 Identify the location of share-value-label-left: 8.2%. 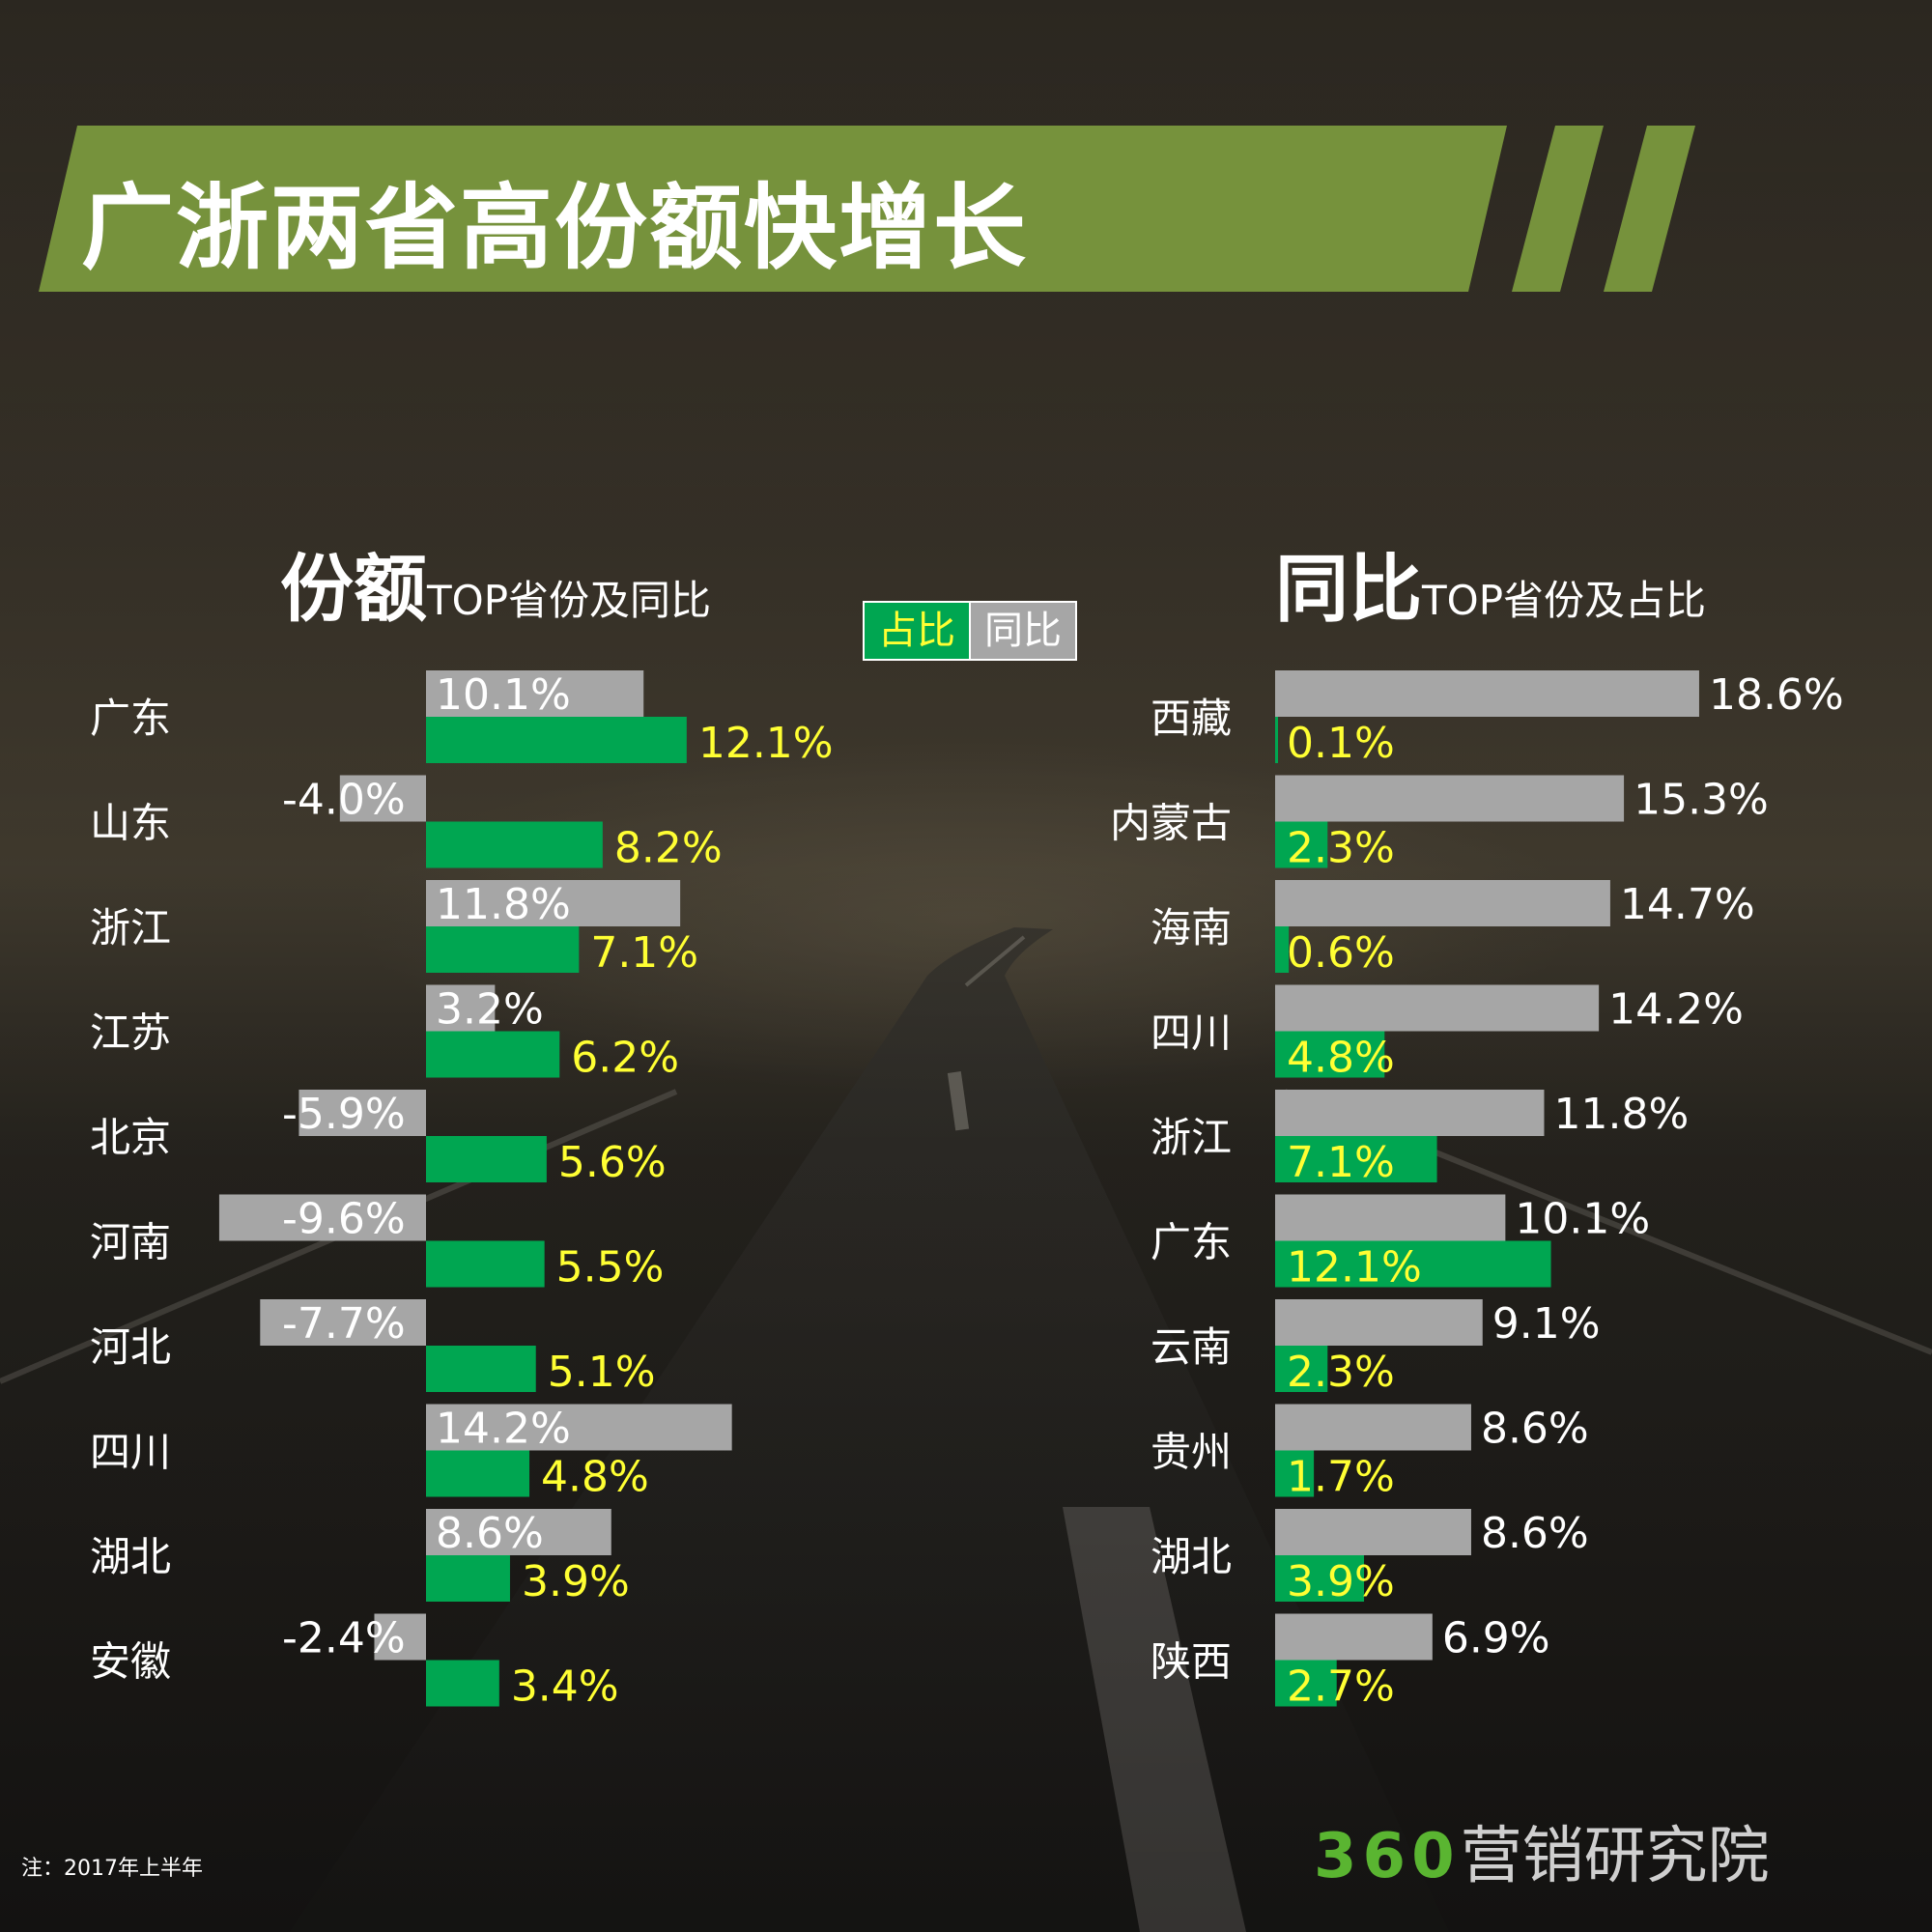
(668, 848).